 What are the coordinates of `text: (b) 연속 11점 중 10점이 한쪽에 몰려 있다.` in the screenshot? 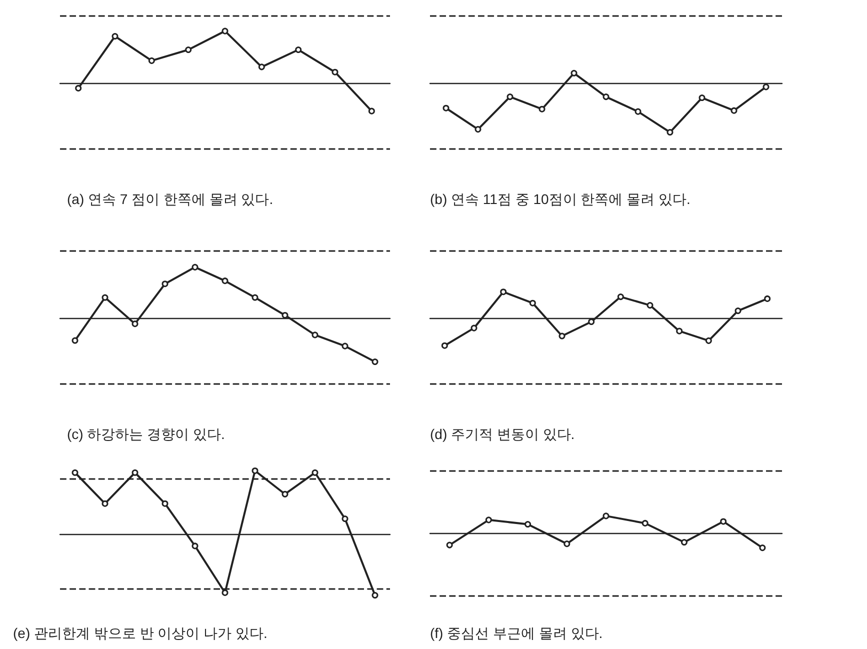 It's located at (560, 199).